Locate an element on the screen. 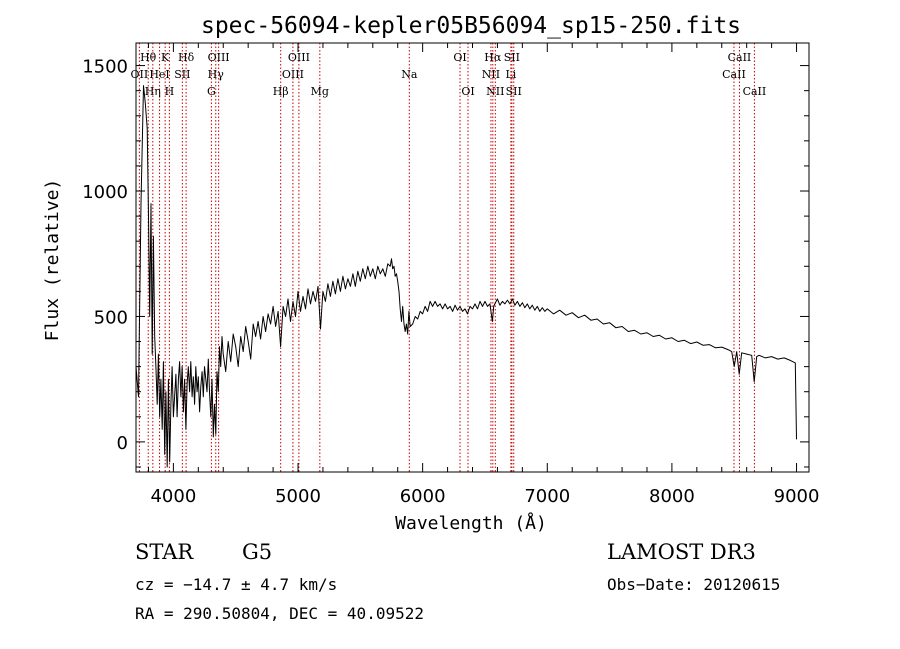  spectral-line-label: Hθ is located at coordinates (148, 57).